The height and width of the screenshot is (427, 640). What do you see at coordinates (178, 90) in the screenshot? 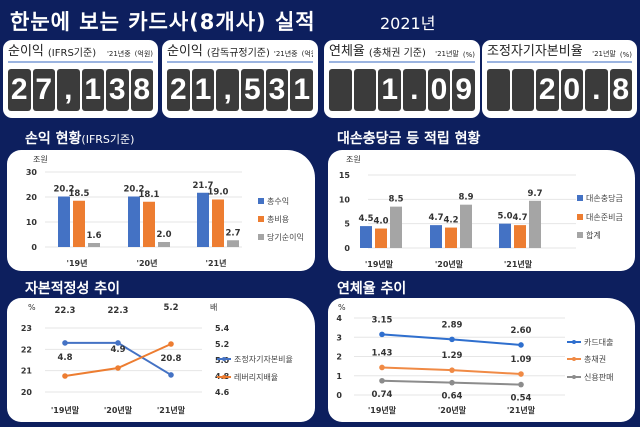
I see `digit-cell: 2` at bounding box center [178, 90].